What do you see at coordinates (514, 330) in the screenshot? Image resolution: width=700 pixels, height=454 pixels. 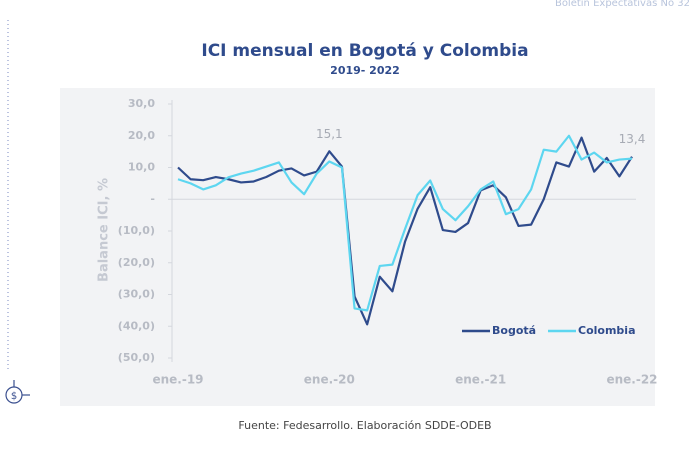 I see `legend-label: Bogotá` at bounding box center [514, 330].